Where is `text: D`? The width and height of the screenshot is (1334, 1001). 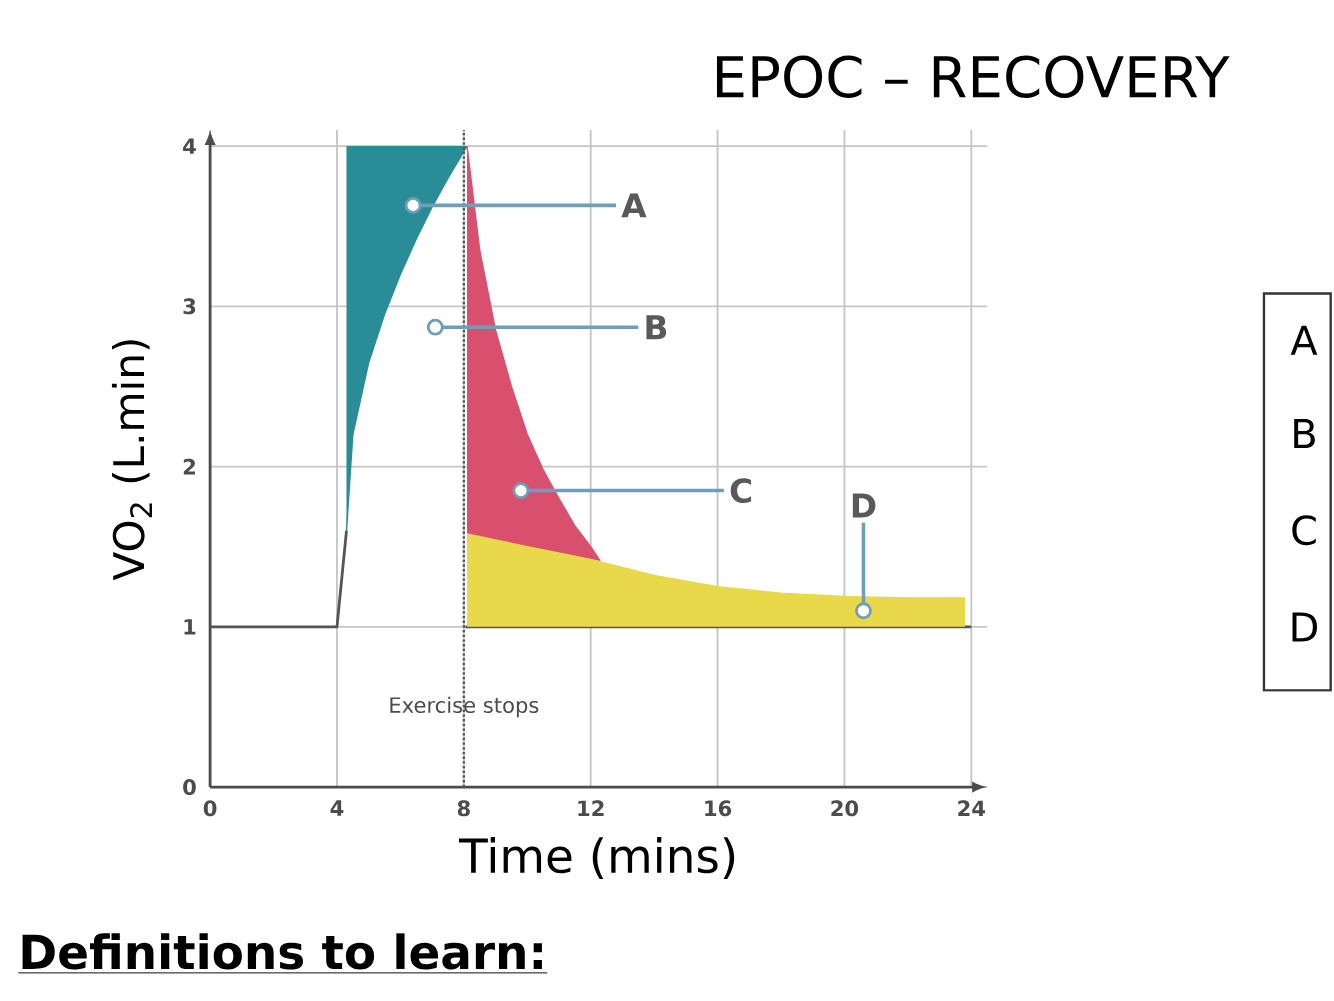
text: D is located at coordinates (1304, 627).